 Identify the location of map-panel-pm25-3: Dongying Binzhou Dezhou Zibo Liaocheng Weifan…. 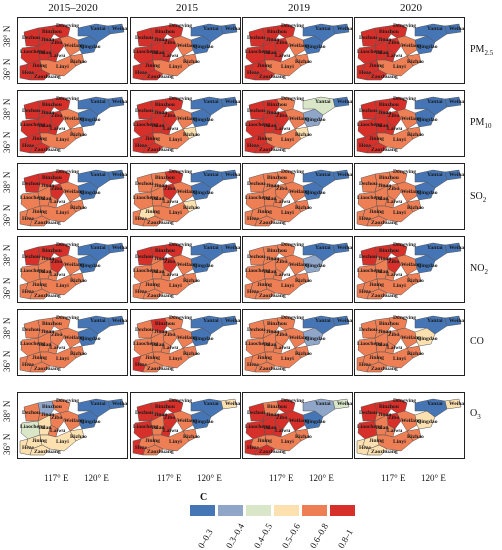
(297, 50).